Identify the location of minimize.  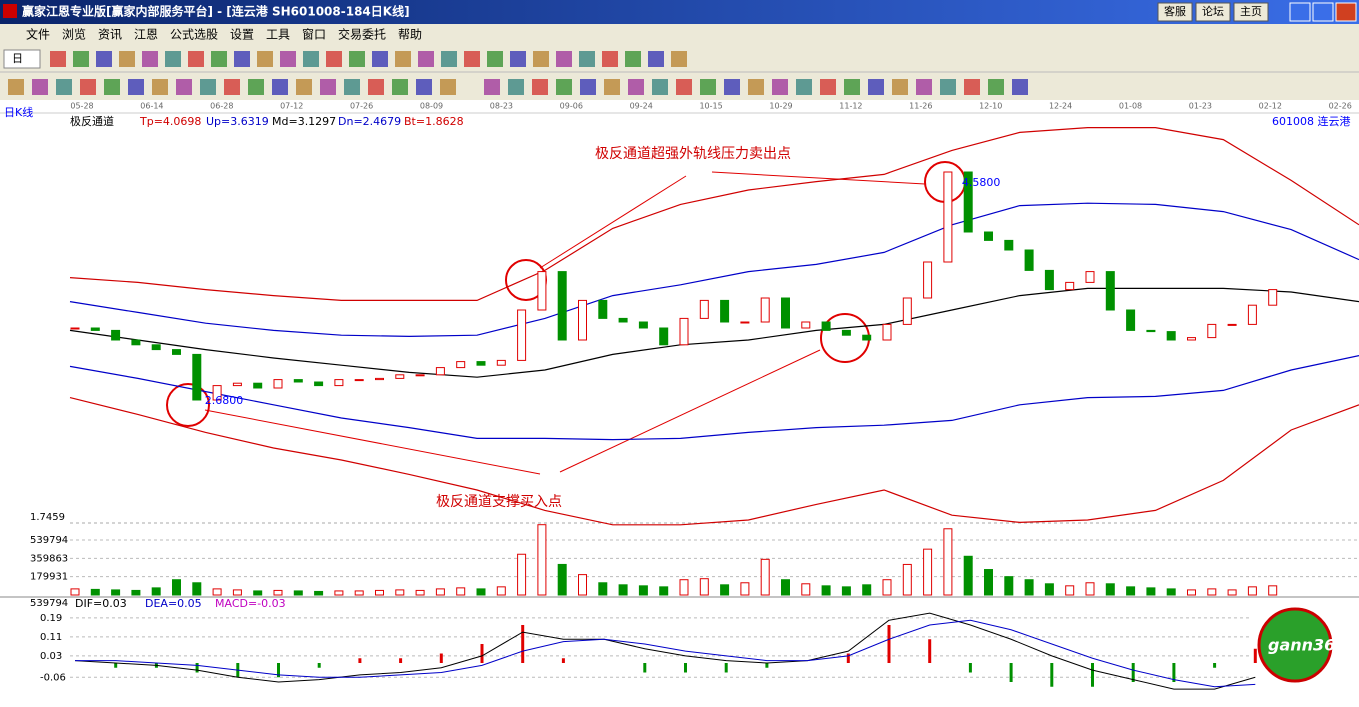
(1300, 12).